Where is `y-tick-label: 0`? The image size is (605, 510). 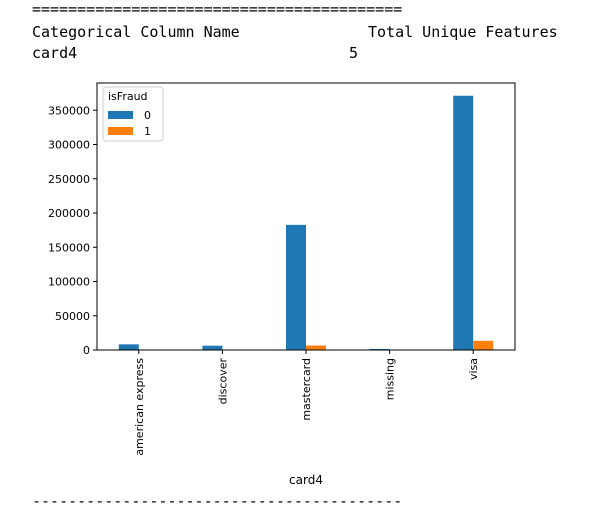 y-tick-label: 0 is located at coordinates (86, 350).